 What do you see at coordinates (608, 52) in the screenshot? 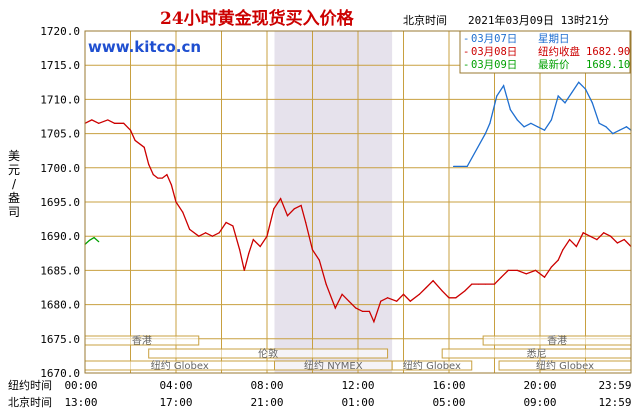
I see `legend-value-1: 1682.90` at bounding box center [608, 52].